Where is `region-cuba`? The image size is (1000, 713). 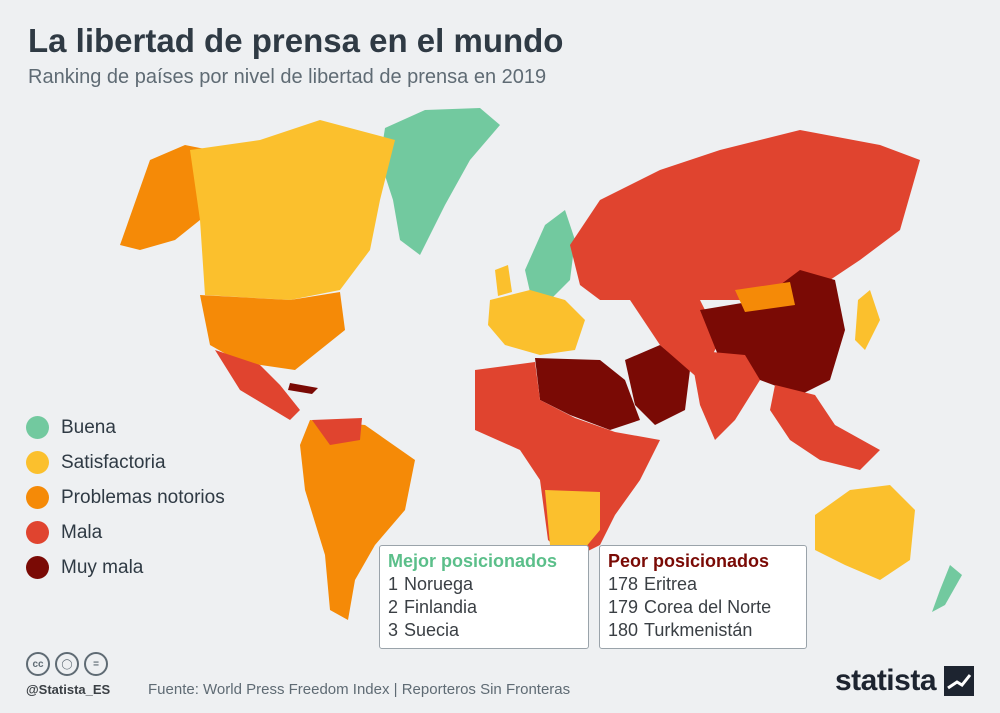 region-cuba is located at coordinates (303, 388).